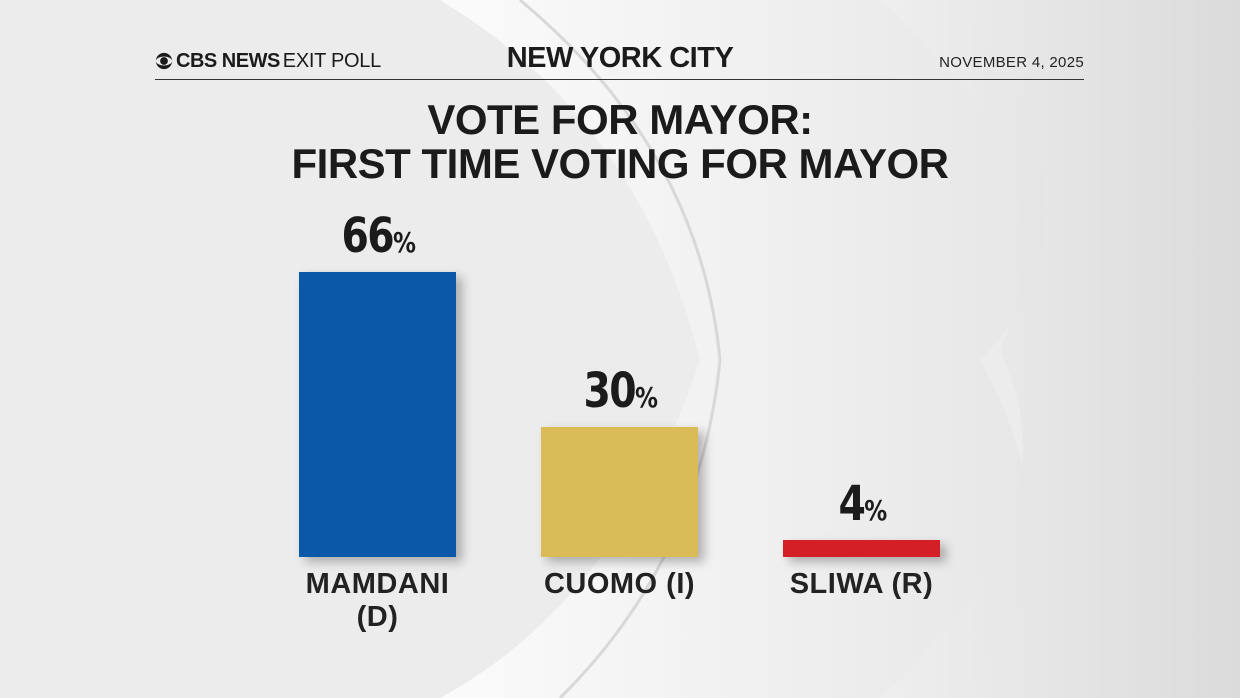 Image resolution: width=1240 pixels, height=698 pixels. I want to click on header-divider, so click(619, 79).